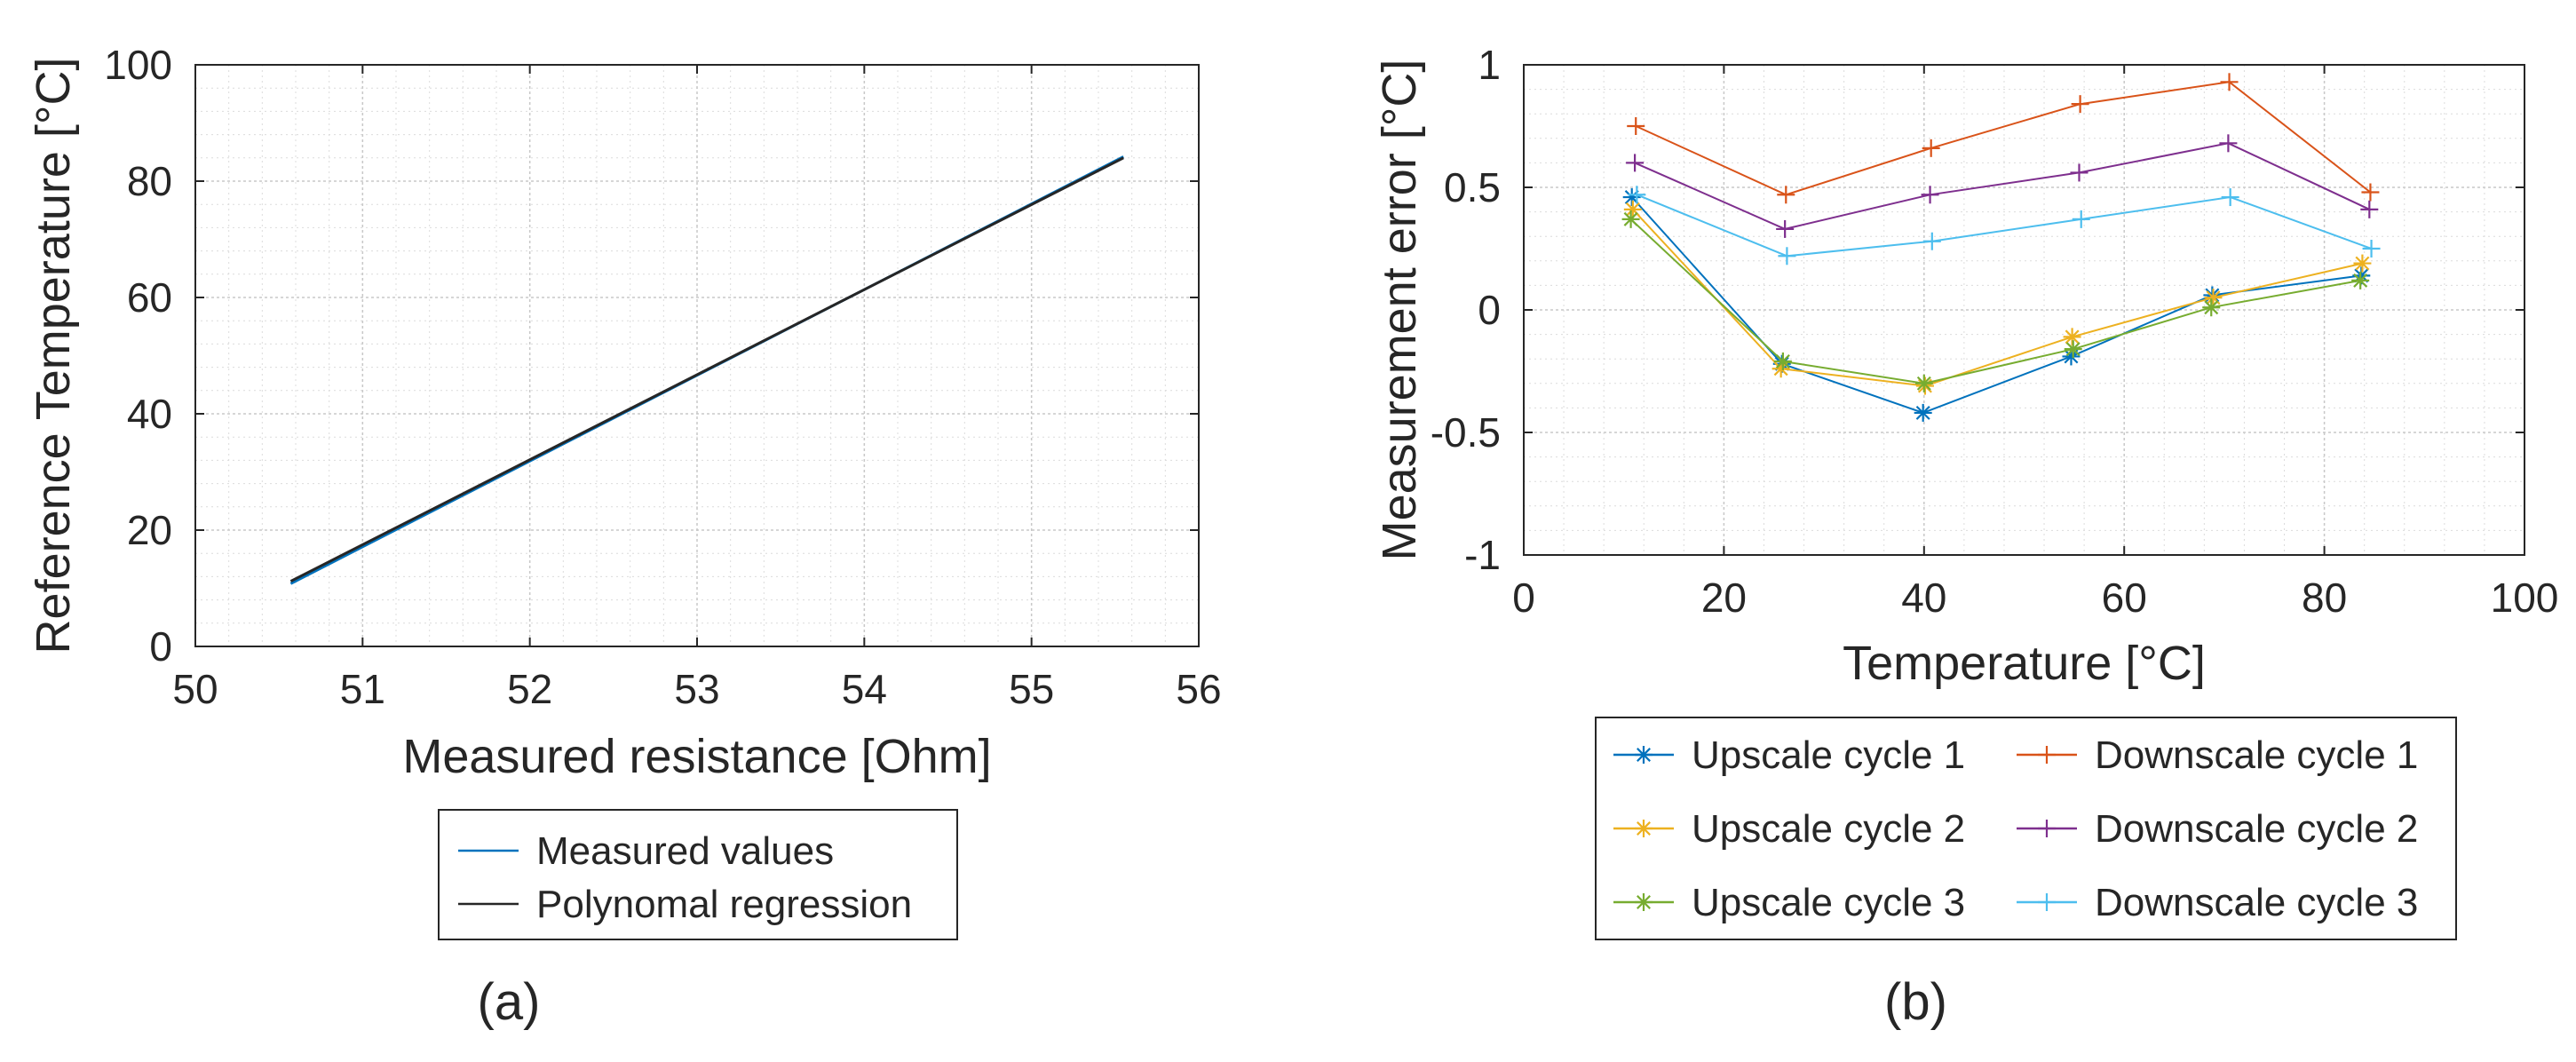 This screenshot has height=1062, width=2576. What do you see at coordinates (150, 181) in the screenshot?
I see `y-tick-label: 80` at bounding box center [150, 181].